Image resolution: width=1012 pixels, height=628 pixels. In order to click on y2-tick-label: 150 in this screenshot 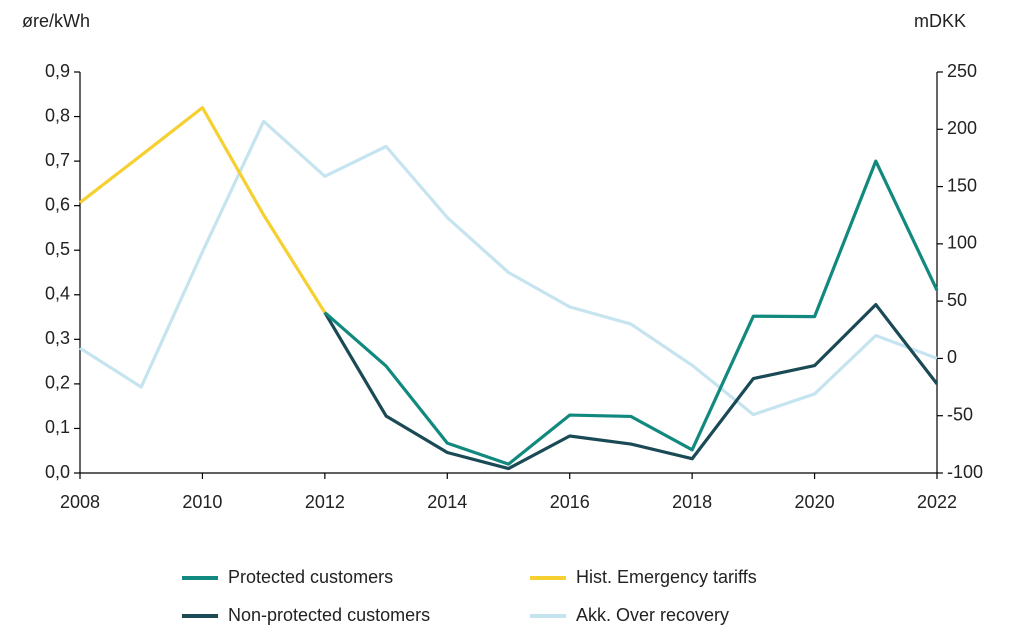, I will do `click(962, 185)`.